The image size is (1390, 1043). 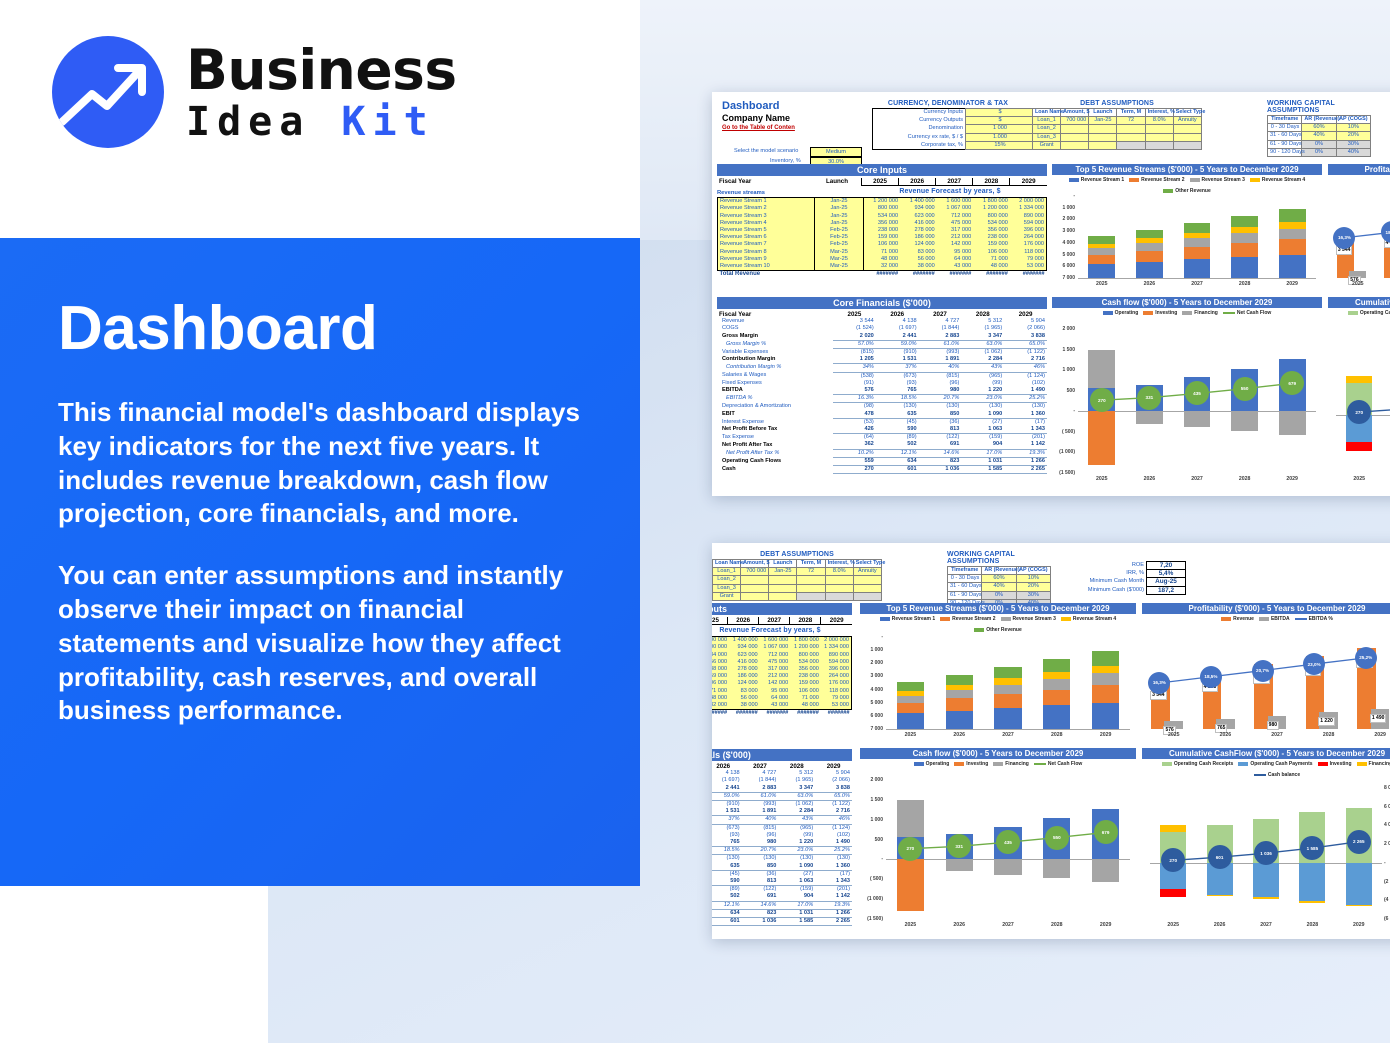 What do you see at coordinates (836, 152) in the screenshot?
I see `scenario-value: Medium` at bounding box center [836, 152].